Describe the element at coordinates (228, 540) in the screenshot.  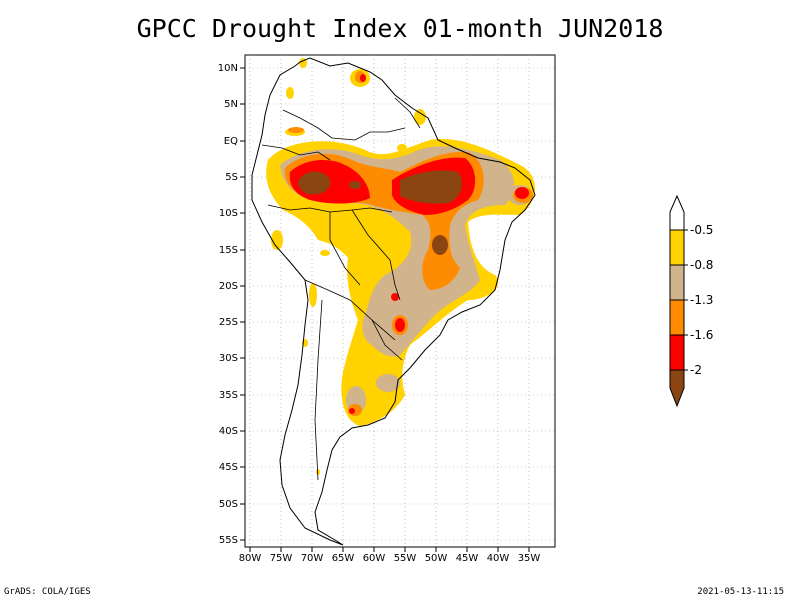
I see `lat-label: 55S` at that location.